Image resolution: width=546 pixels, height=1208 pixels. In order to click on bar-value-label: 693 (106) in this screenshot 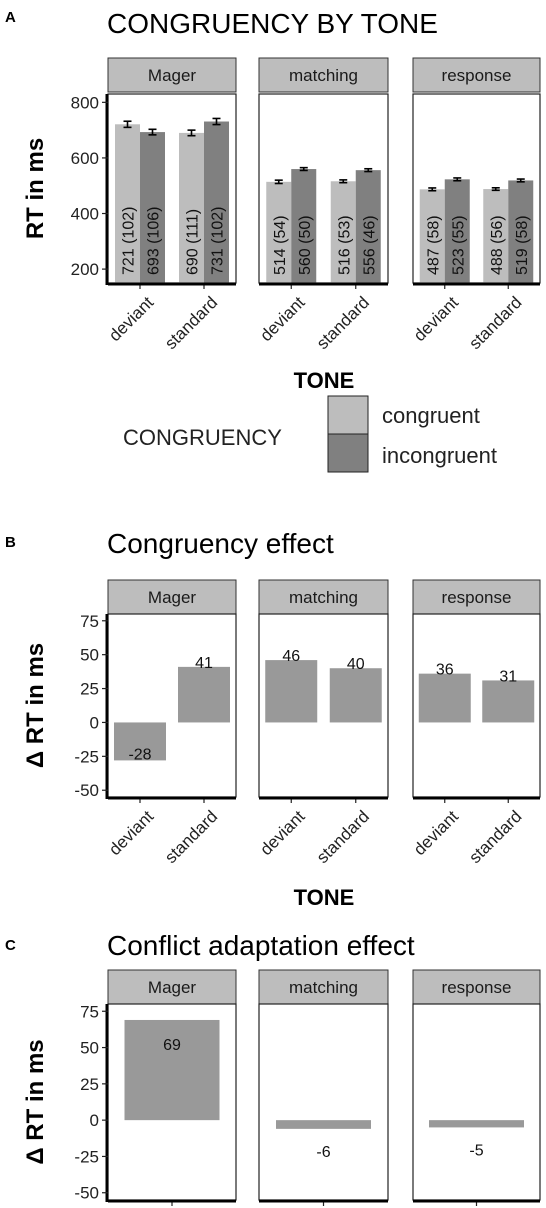, I will do `click(154, 241)`.